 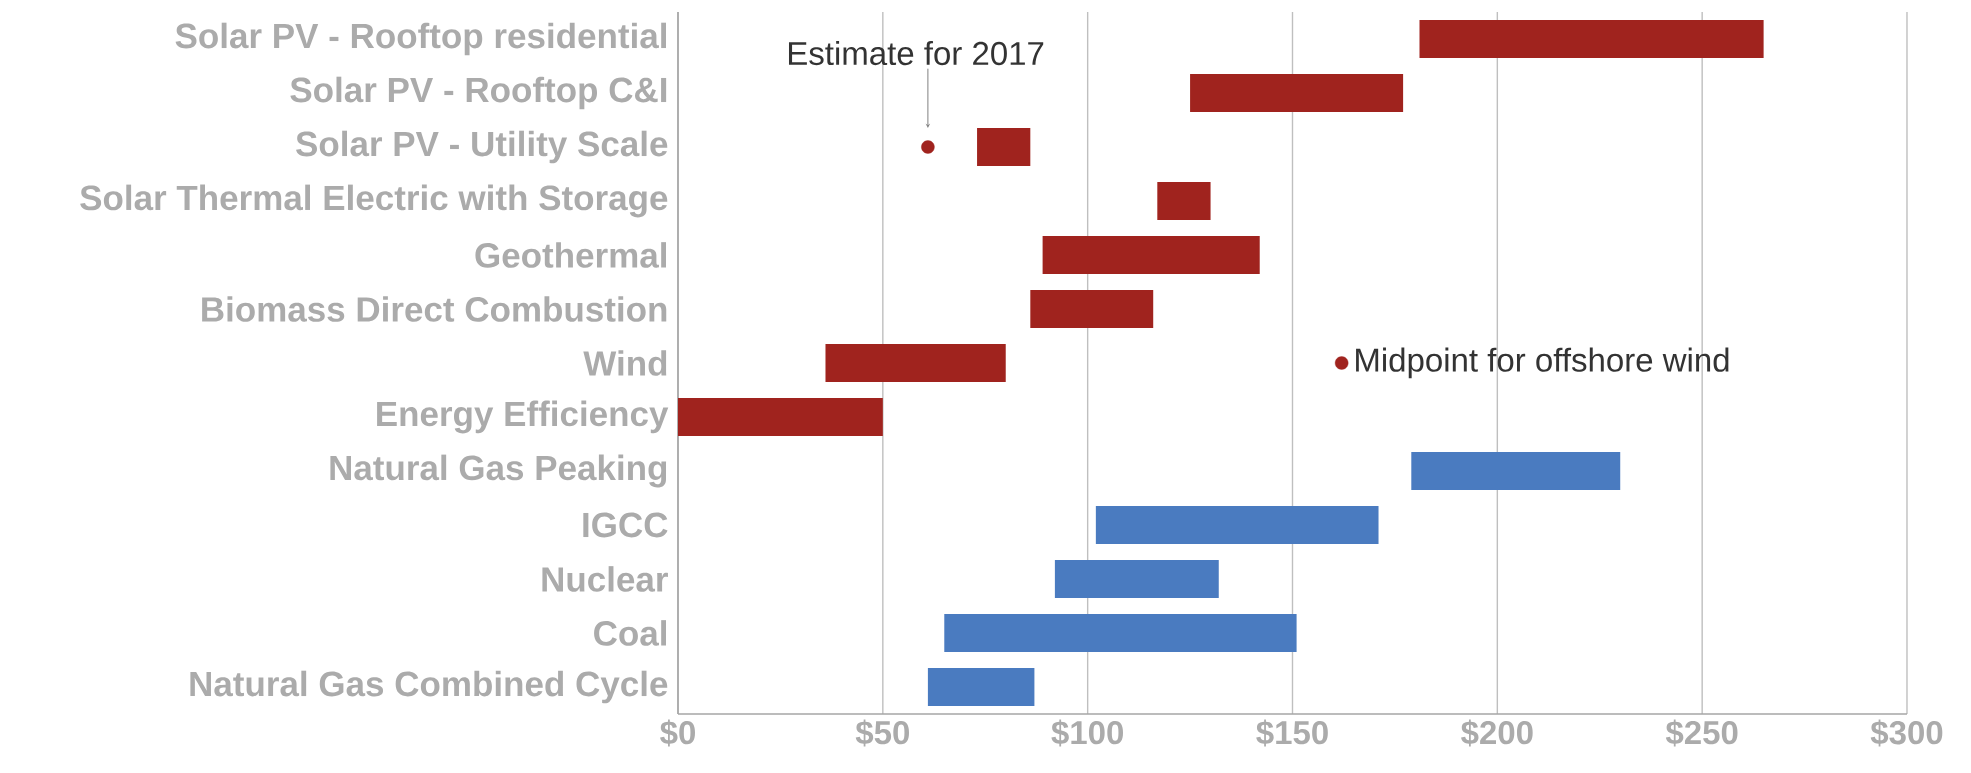 I want to click on y-tick-label: Solar Thermal Electric with Storage, so click(x=374, y=201).